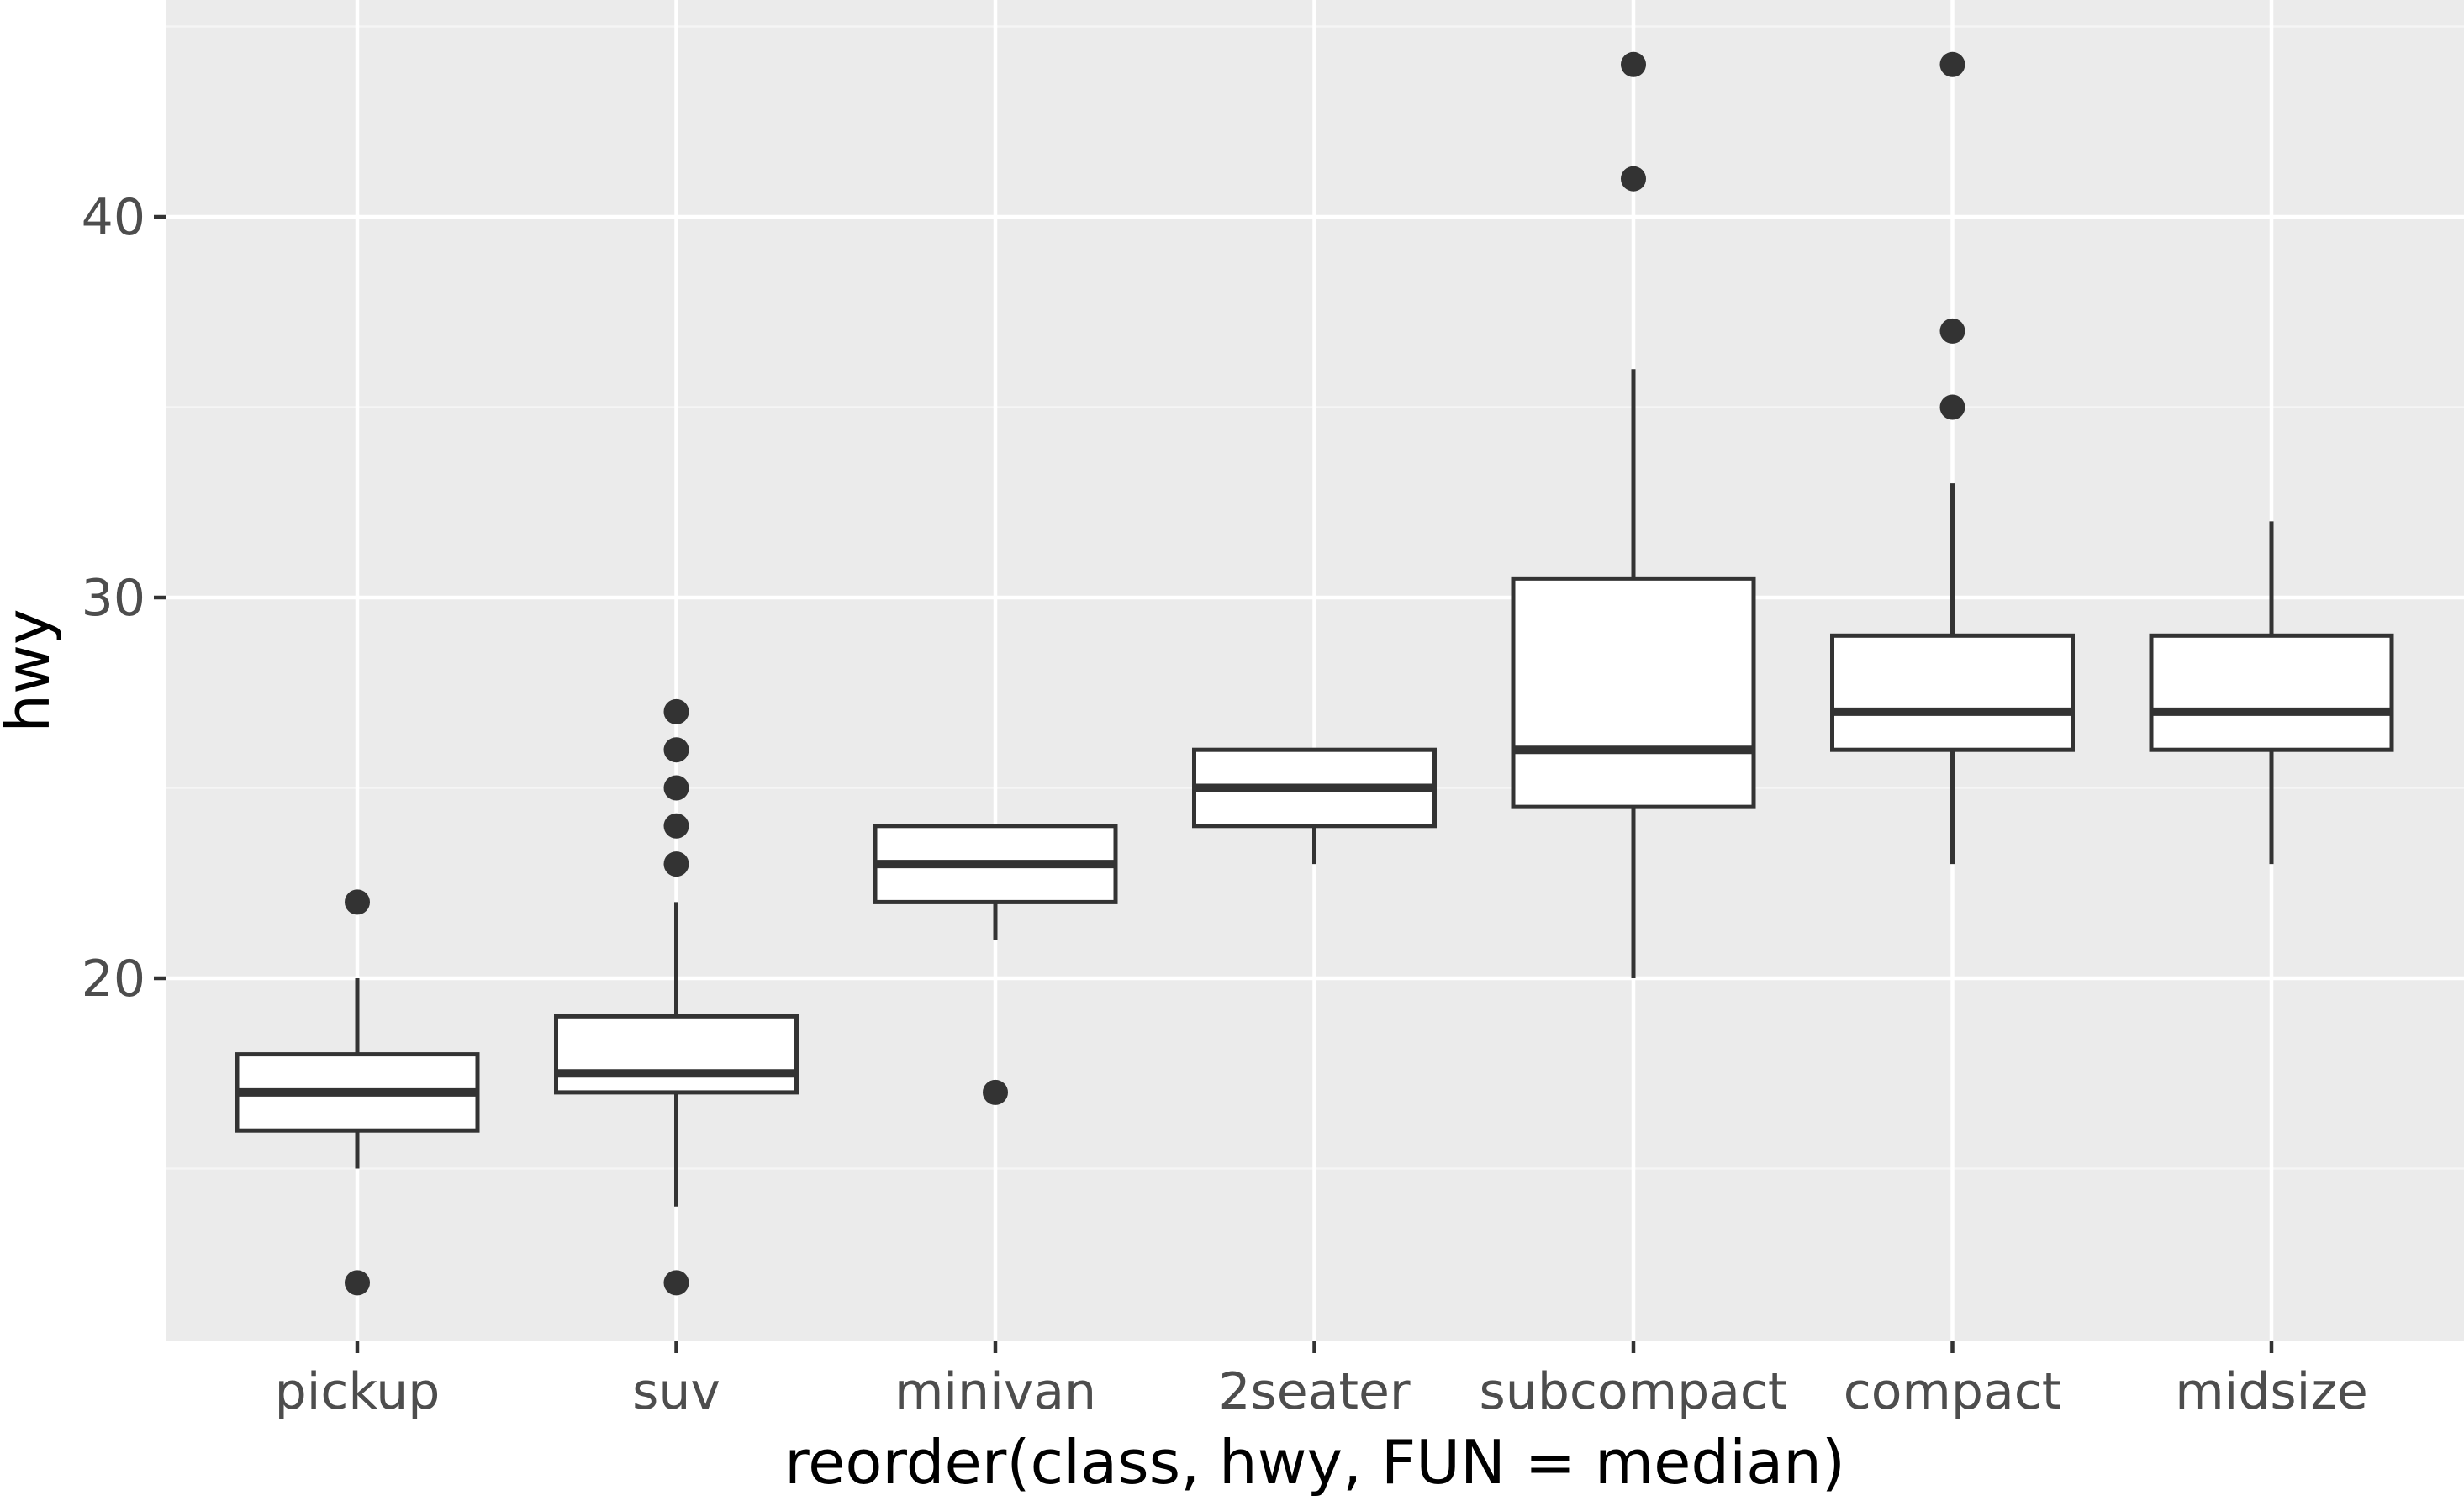  Describe the element at coordinates (113, 598) in the screenshot. I see `y-tick-label: 30` at that location.